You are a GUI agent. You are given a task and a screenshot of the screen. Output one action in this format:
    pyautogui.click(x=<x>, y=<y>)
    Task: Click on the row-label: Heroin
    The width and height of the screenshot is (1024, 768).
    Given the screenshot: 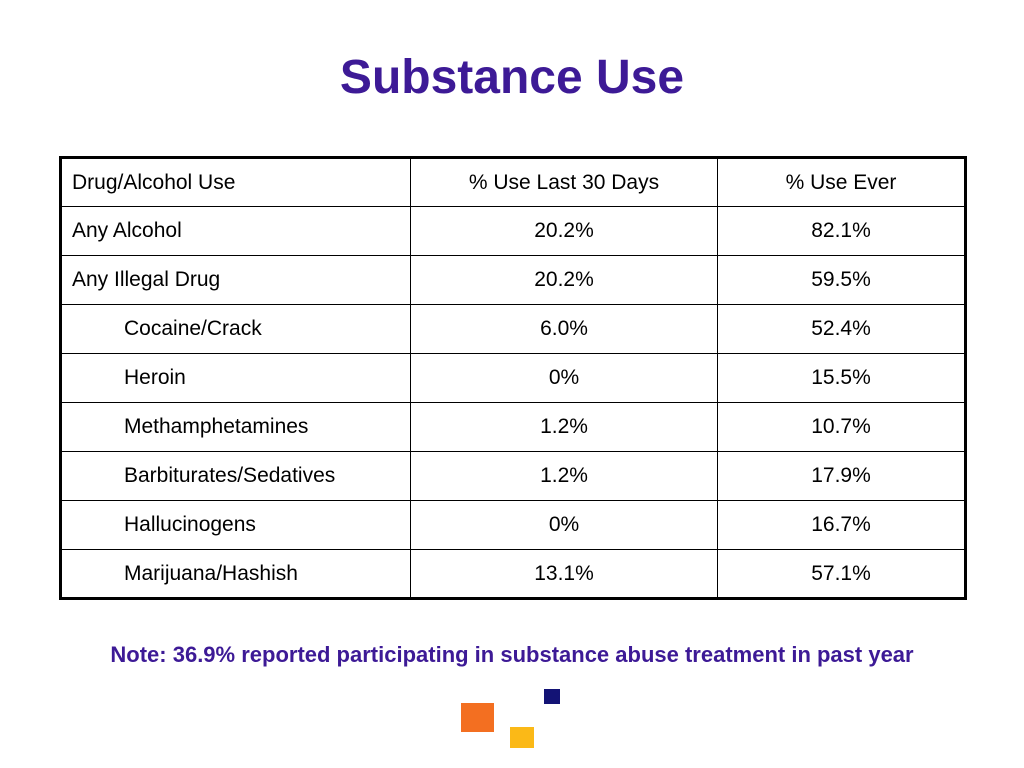 What is the action you would take?
    pyautogui.click(x=235, y=378)
    